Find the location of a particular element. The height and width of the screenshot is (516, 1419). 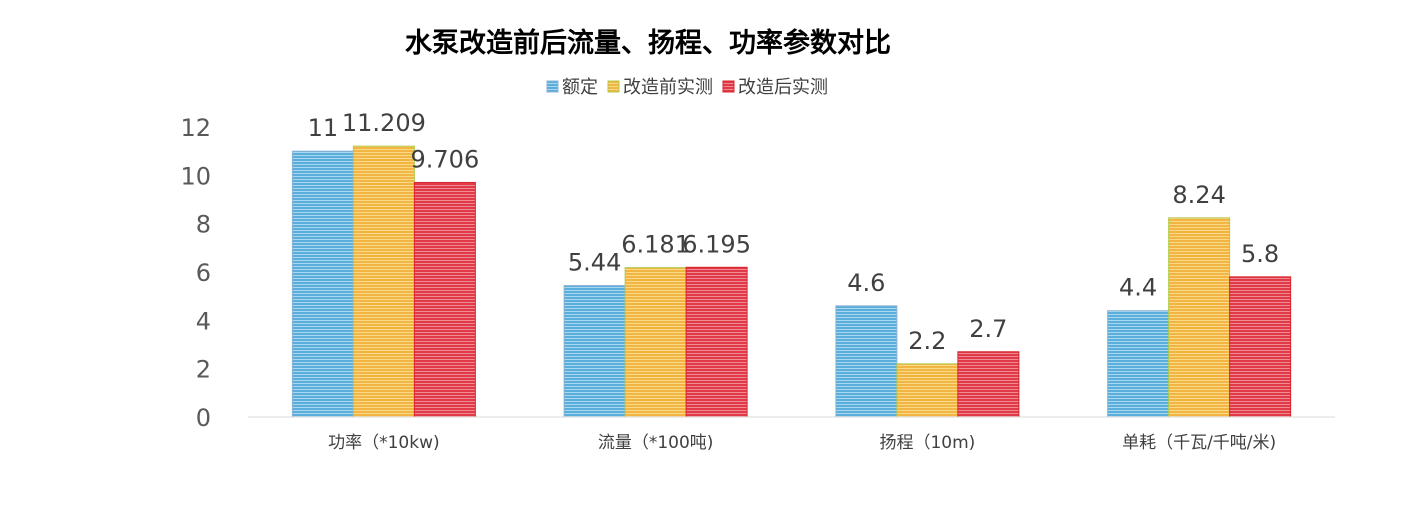

x-category-label: 扬程（10m) is located at coordinates (927, 443).